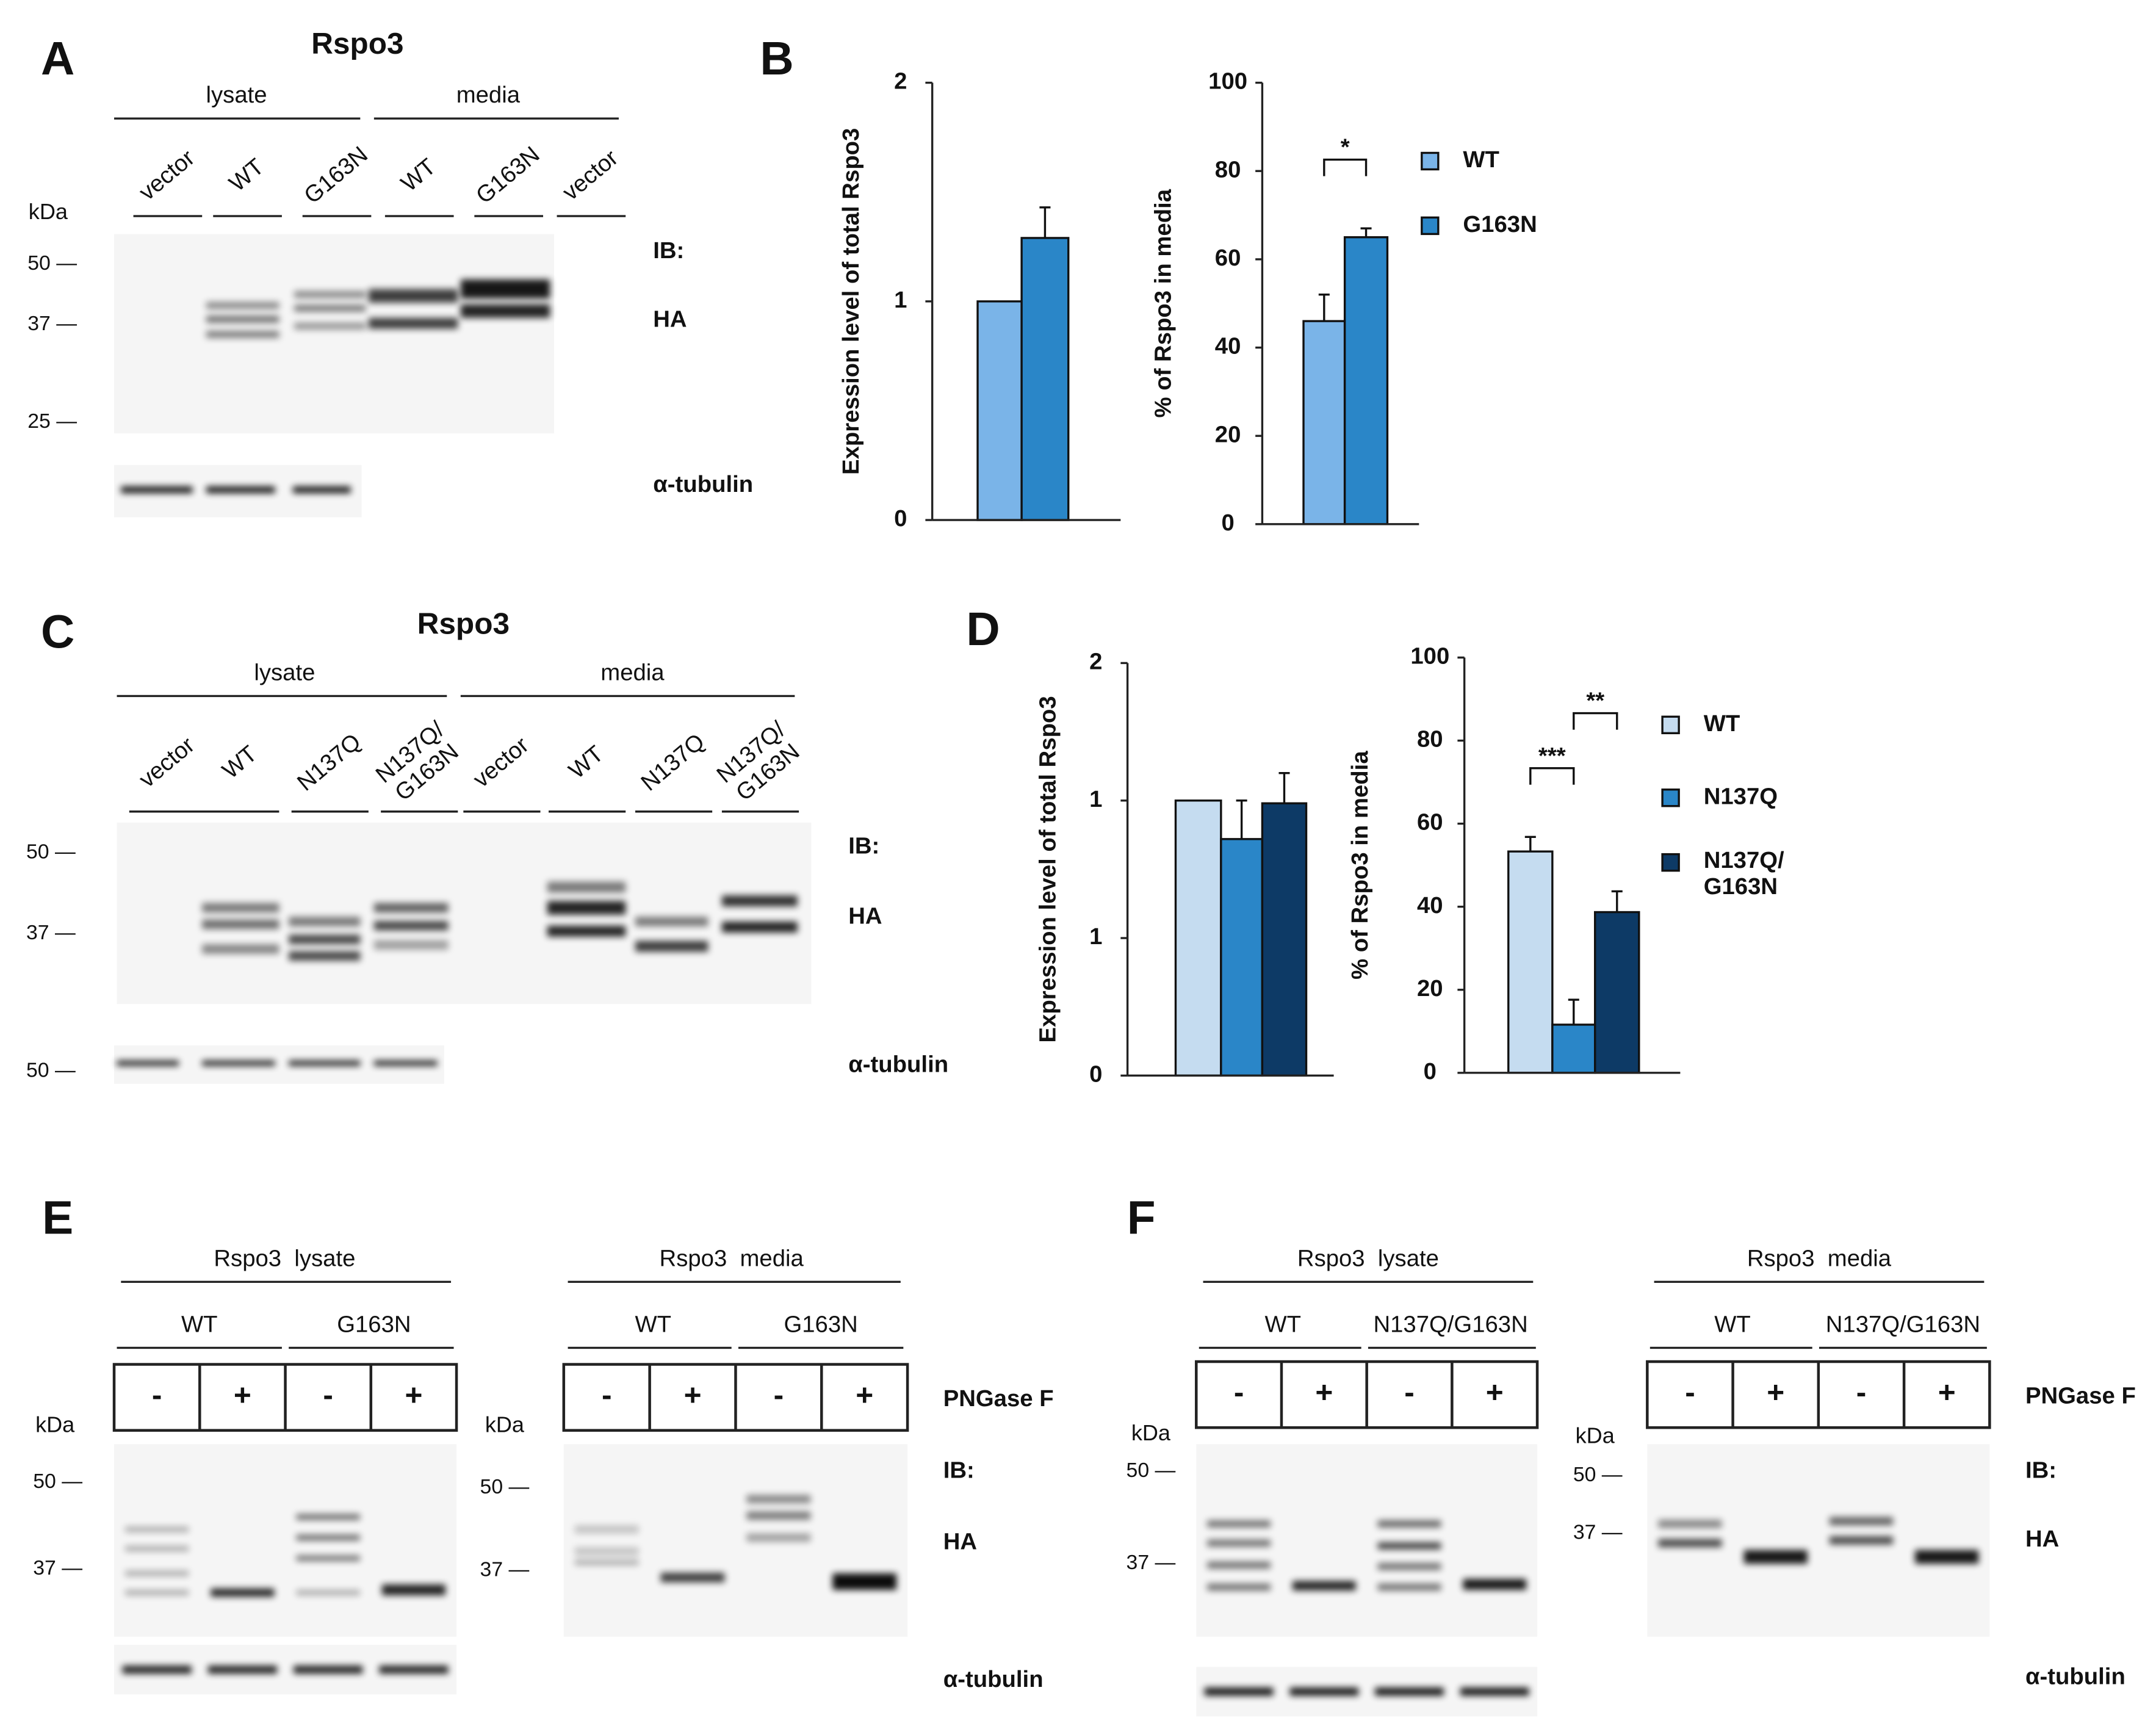 The image size is (2156, 1729). Describe the element at coordinates (1368, 1258) in the screenshot. I see `blot-title: Rspo3 lysate` at that location.